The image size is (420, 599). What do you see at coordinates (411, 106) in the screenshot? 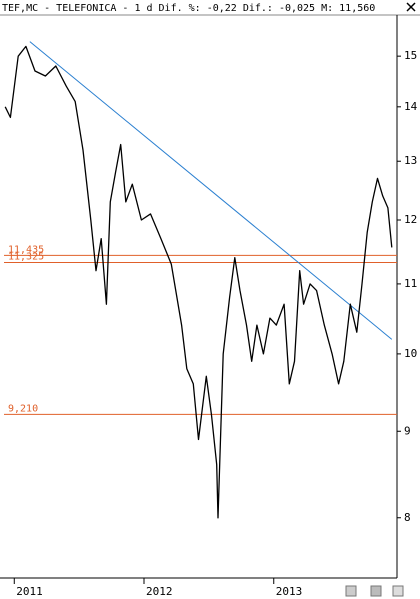
I see `y-tick-label: 14` at bounding box center [411, 106].